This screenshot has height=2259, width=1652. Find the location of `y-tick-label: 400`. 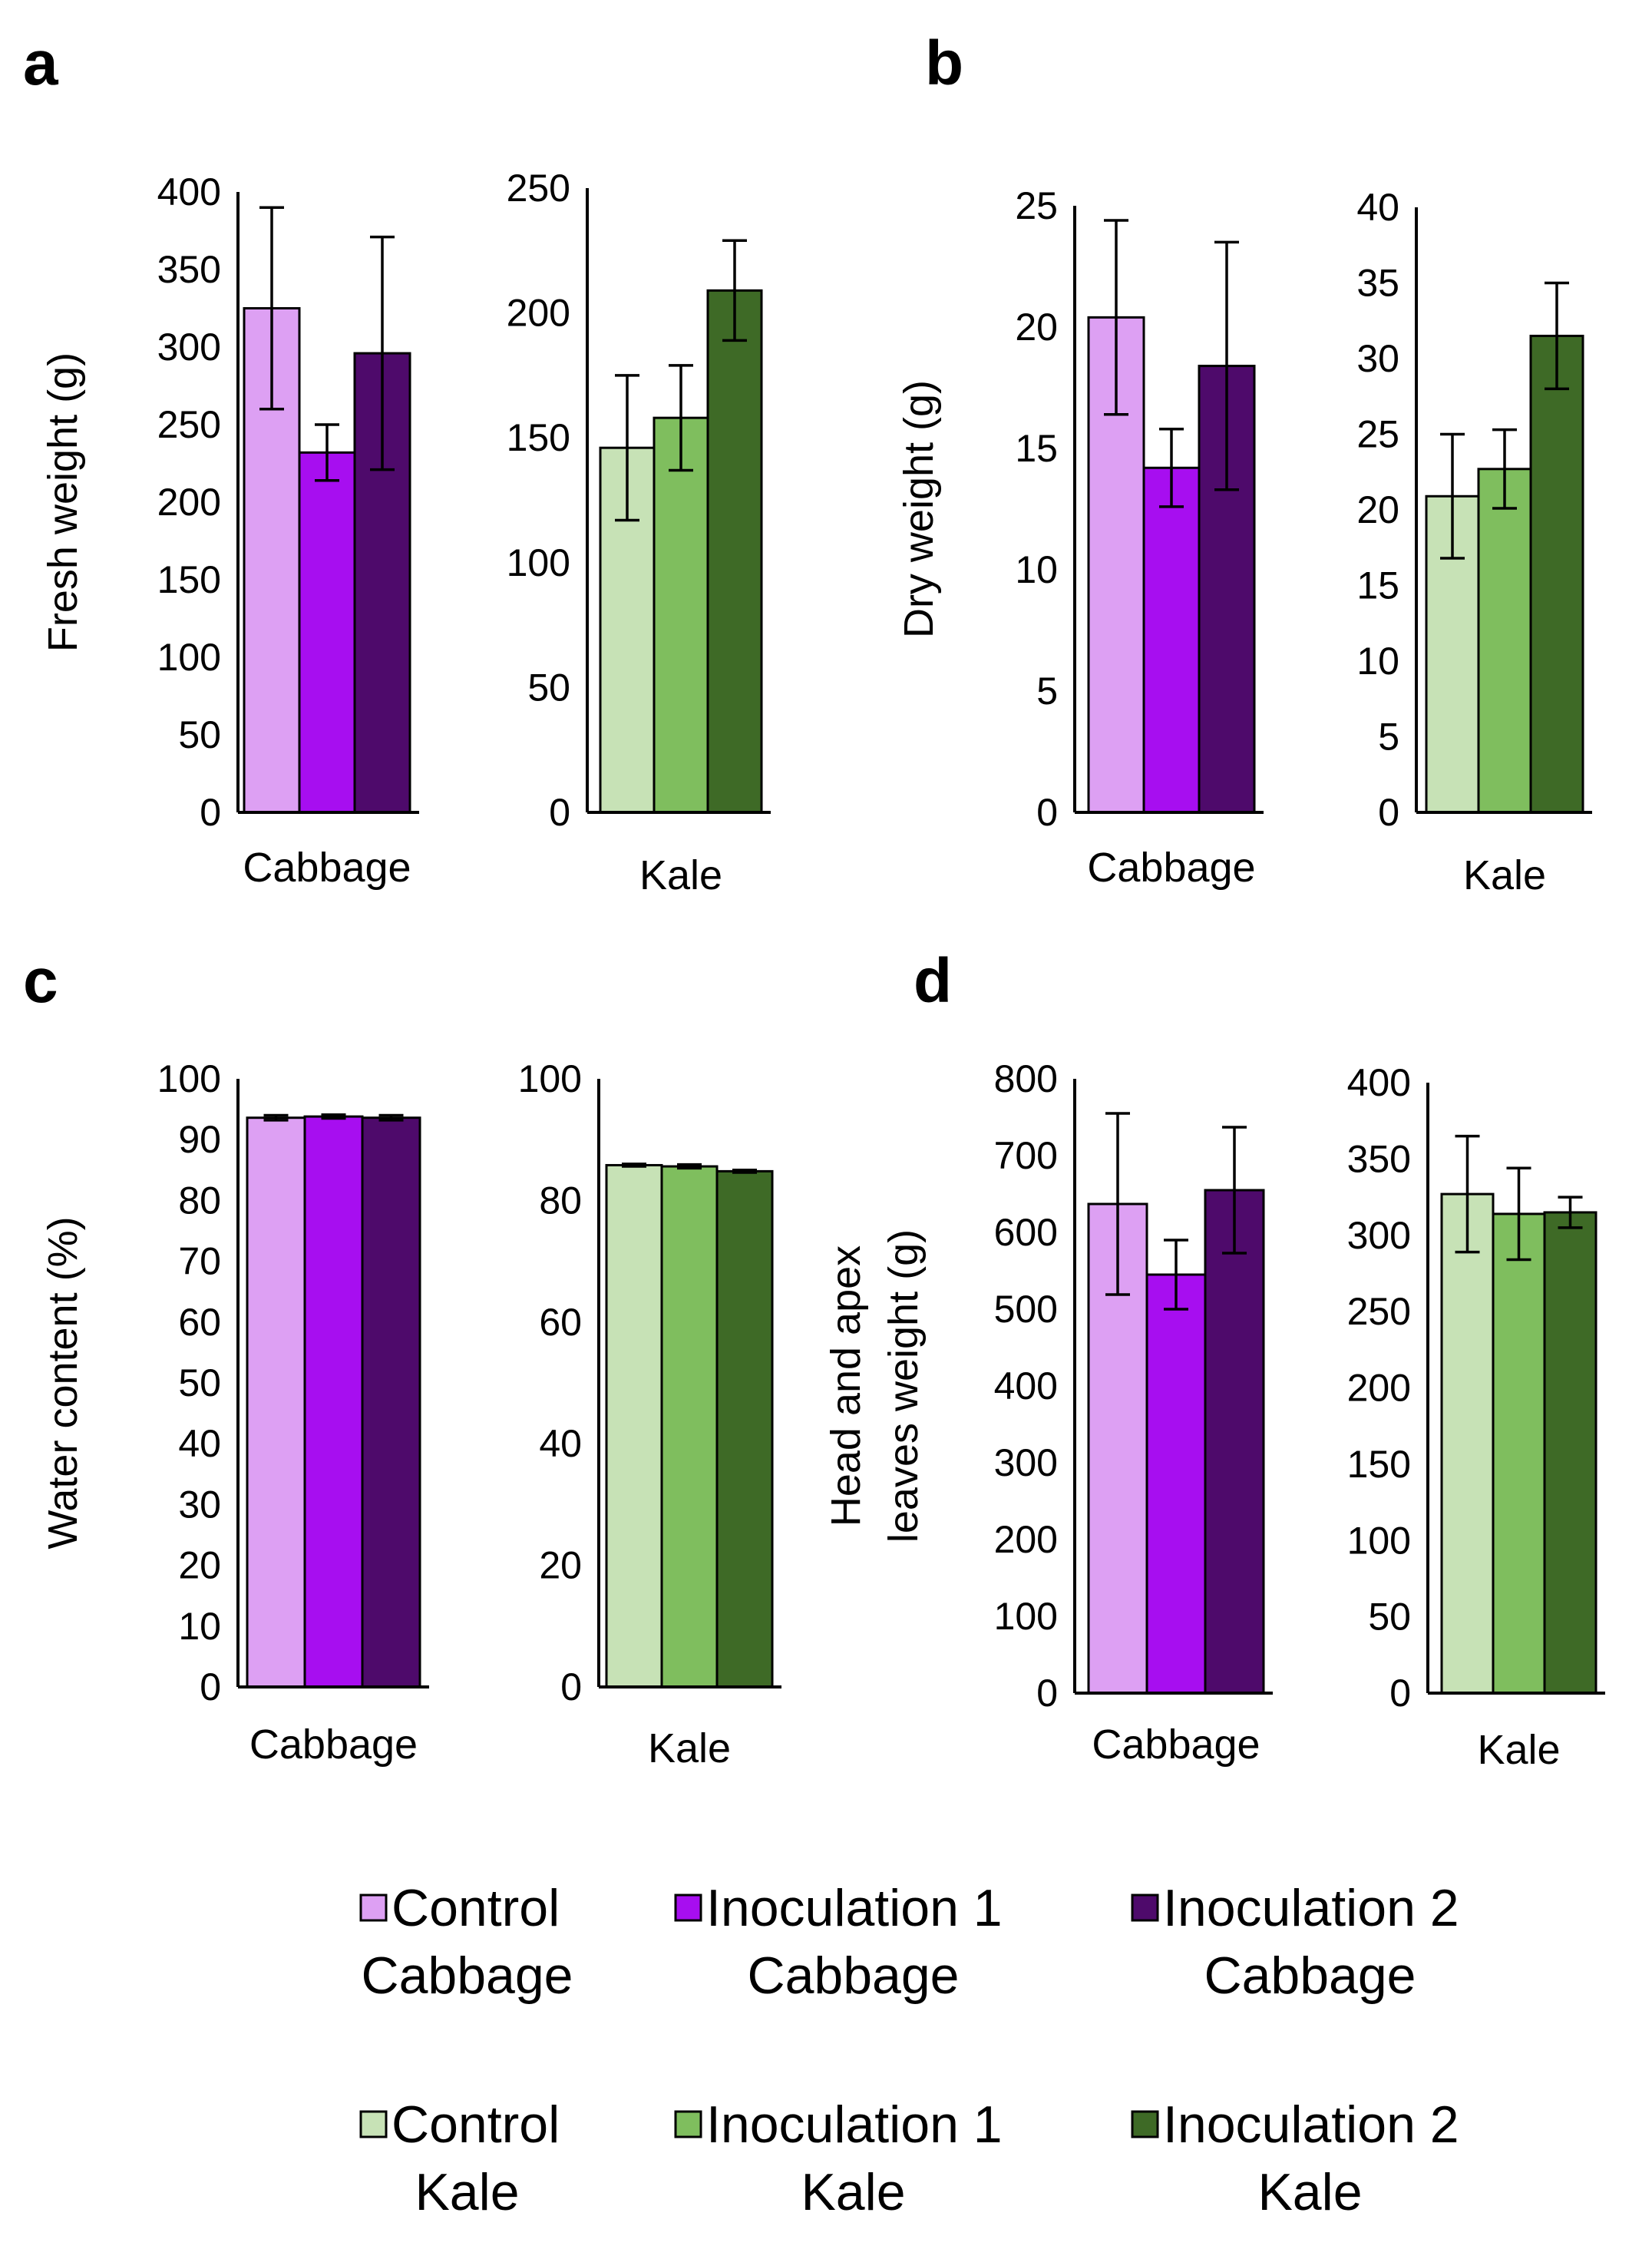

y-tick-label: 400 is located at coordinates (189, 191).